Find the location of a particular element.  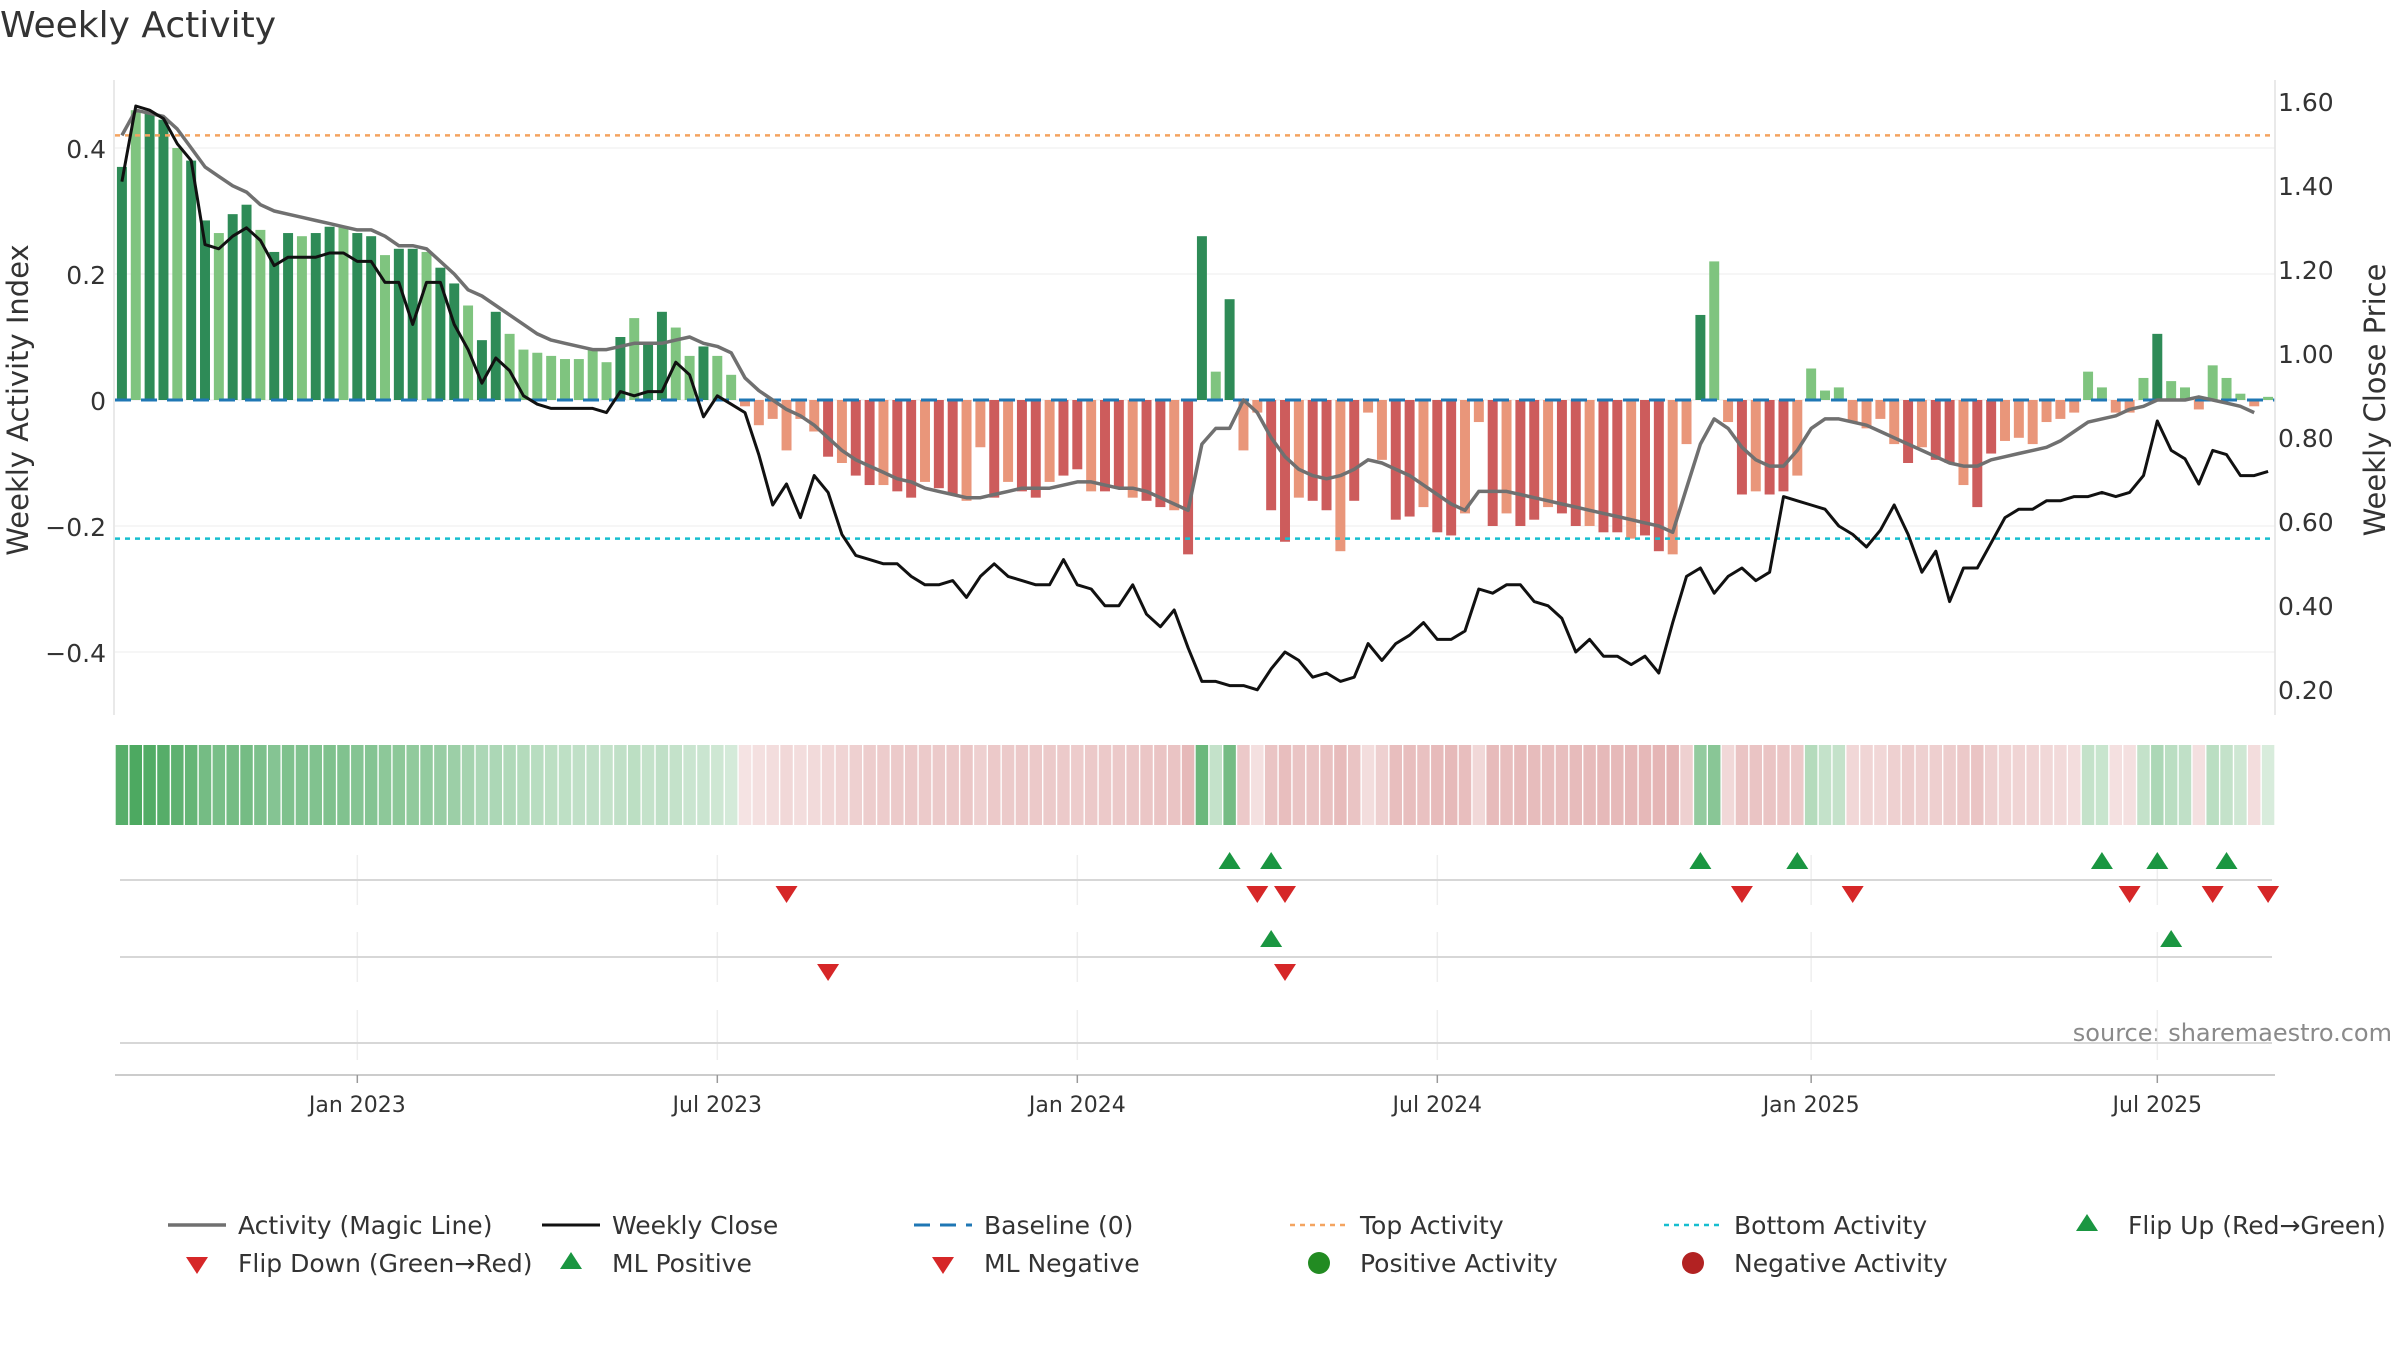

y-right-axis-label: Weekly Close Price is located at coordinates (2375, 400).